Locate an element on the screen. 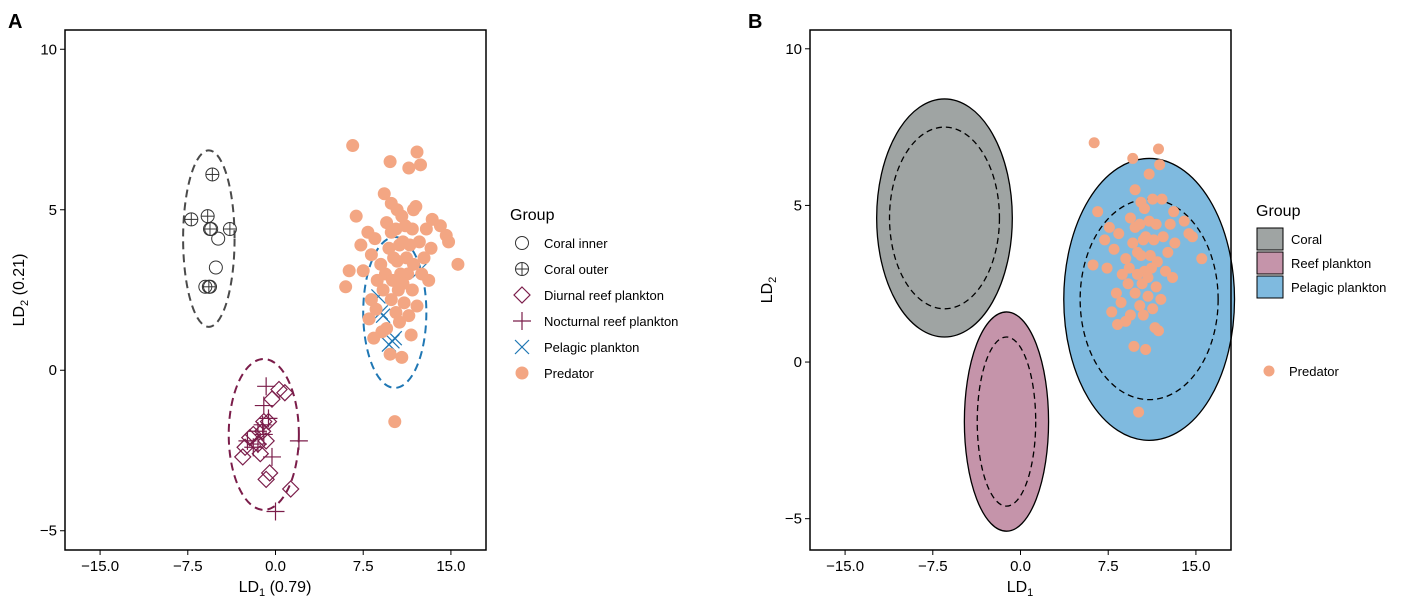  confidence-ellipse is located at coordinates (209, 238).